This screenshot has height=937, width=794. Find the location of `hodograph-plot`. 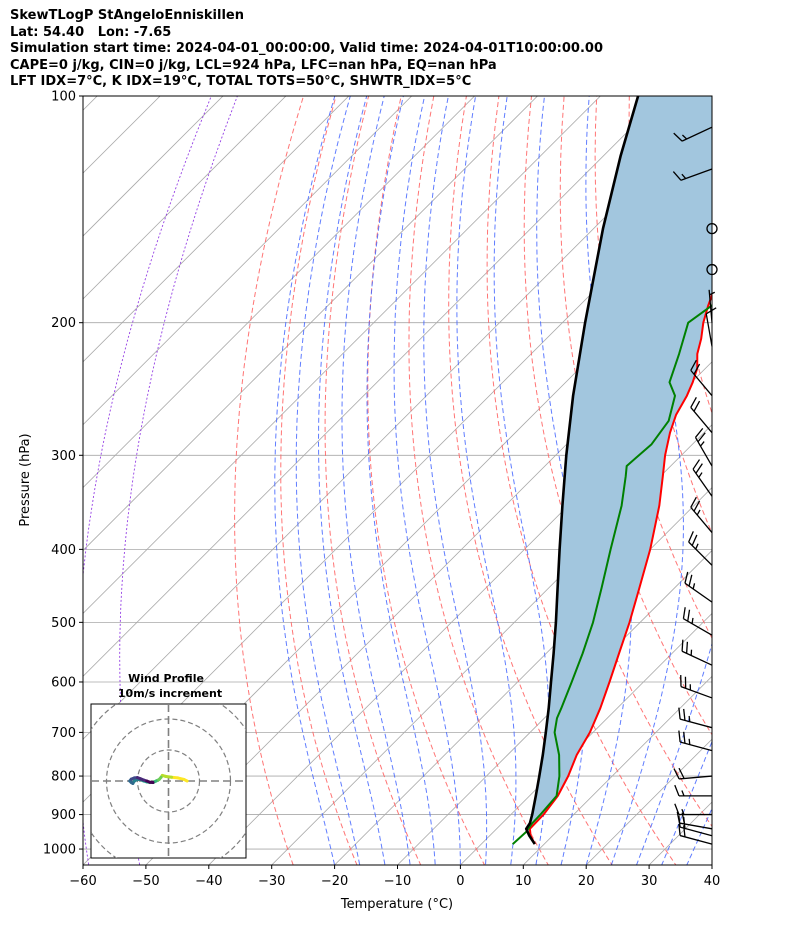

hodograph-plot is located at coordinates (168, 781).